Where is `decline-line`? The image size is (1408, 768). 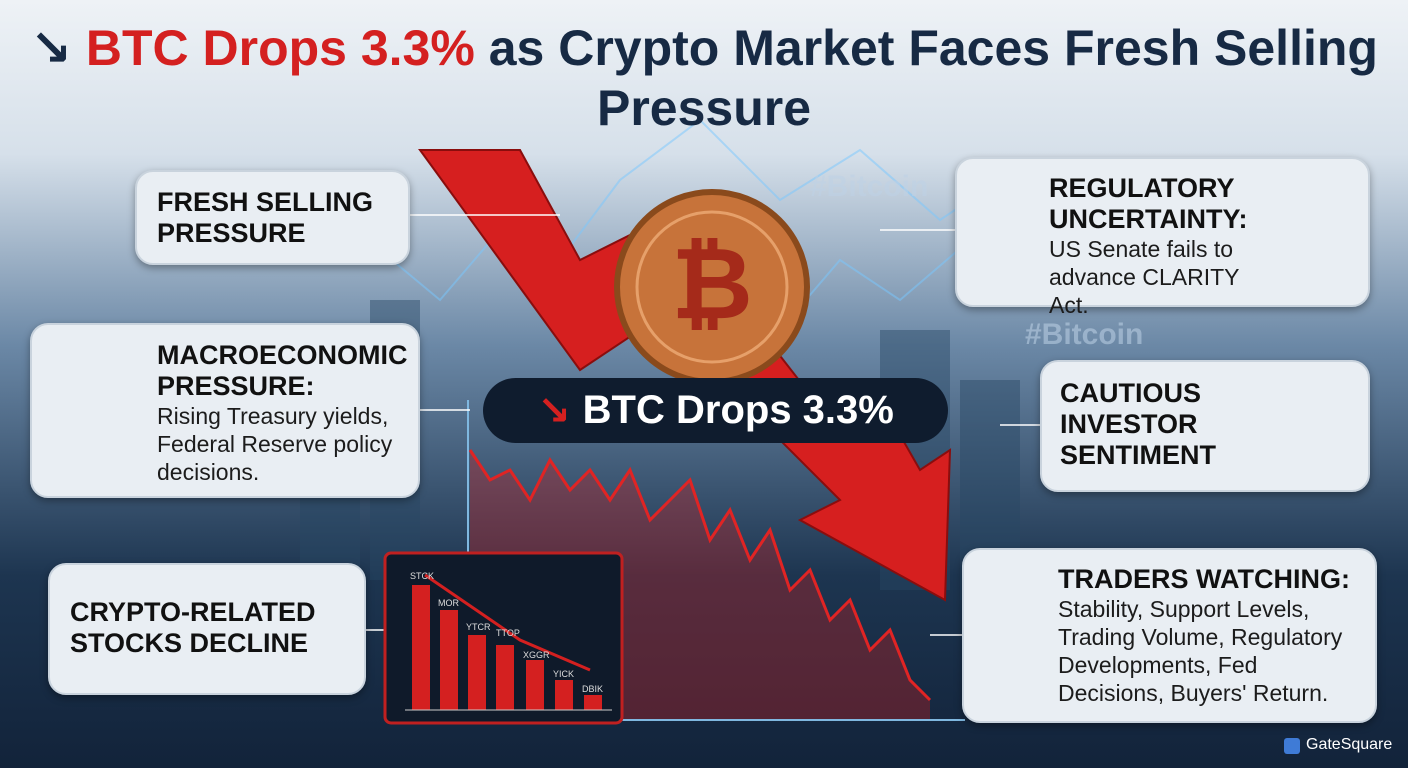 decline-line is located at coordinates (700, 575).